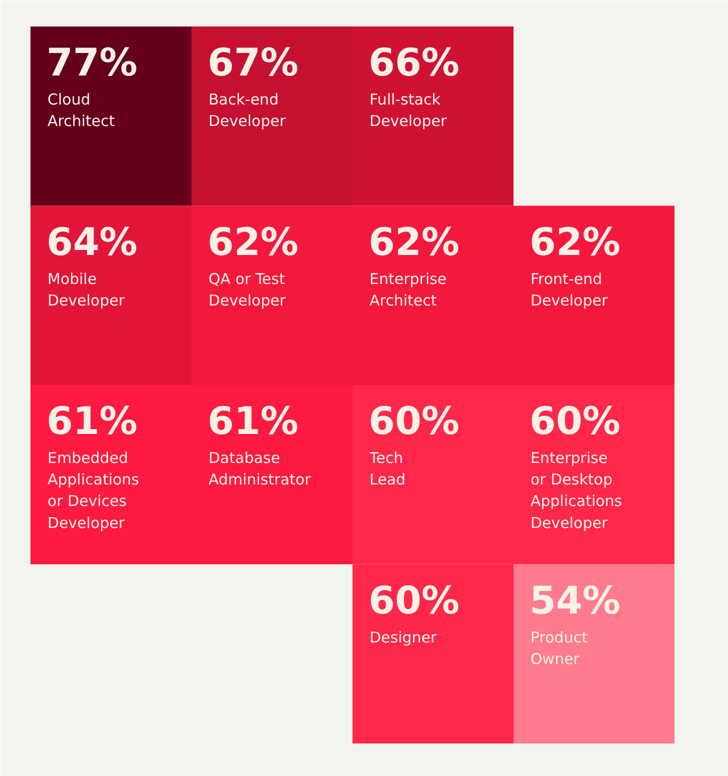 This screenshot has width=728, height=776. What do you see at coordinates (253, 85) in the screenshot?
I see `data-label: 67% Back-end Developer` at bounding box center [253, 85].